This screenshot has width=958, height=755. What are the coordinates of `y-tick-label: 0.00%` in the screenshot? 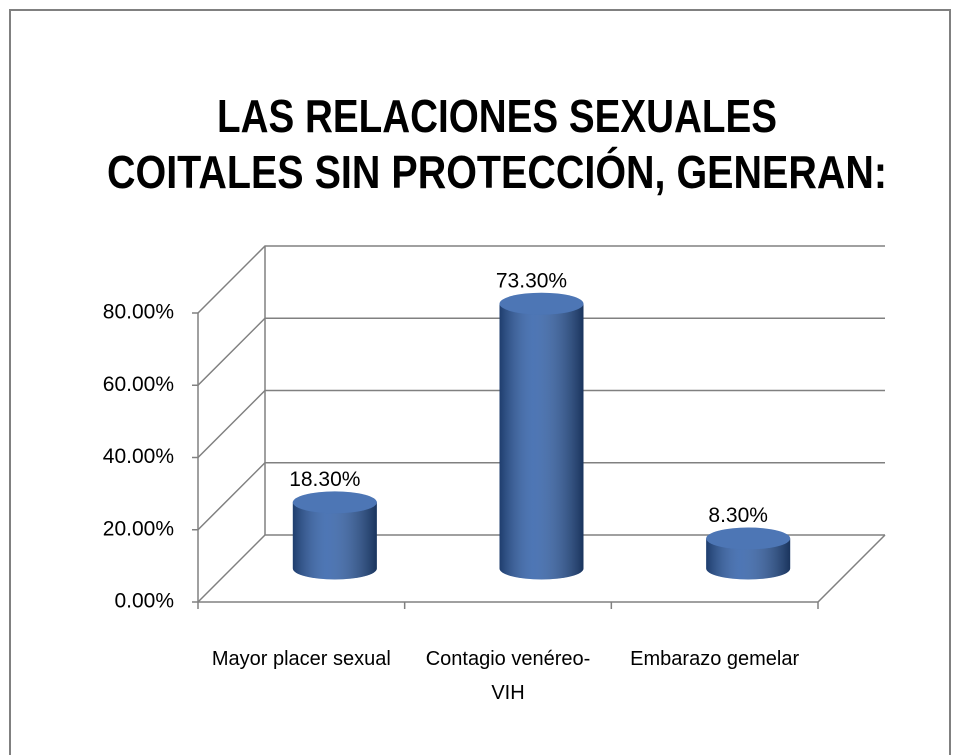 It's located at (144, 601).